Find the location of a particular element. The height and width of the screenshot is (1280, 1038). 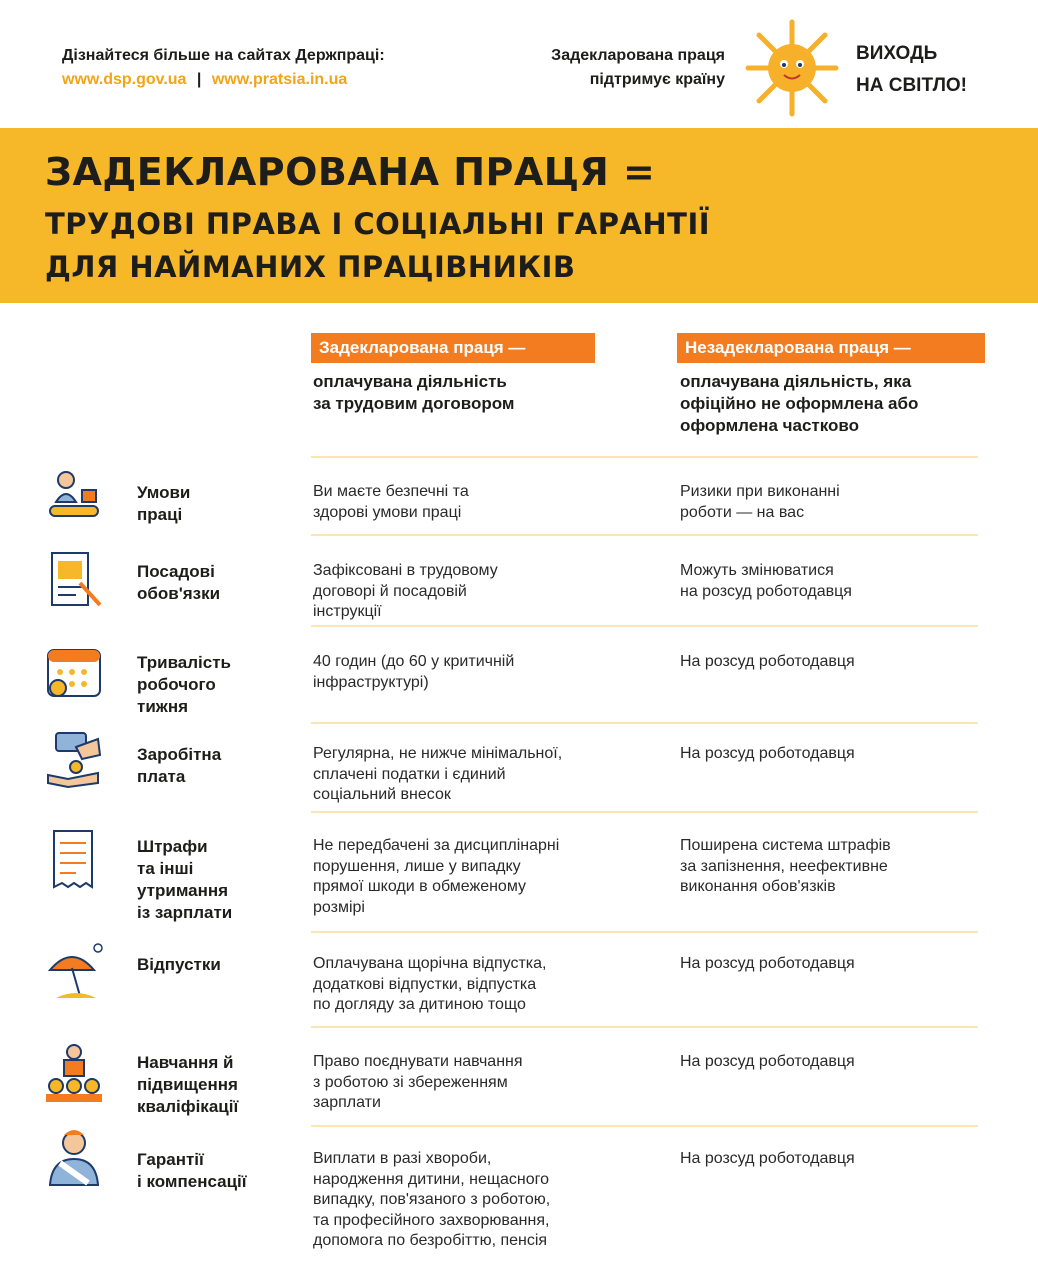

sun-mascot-logo is located at coordinates (792, 68).